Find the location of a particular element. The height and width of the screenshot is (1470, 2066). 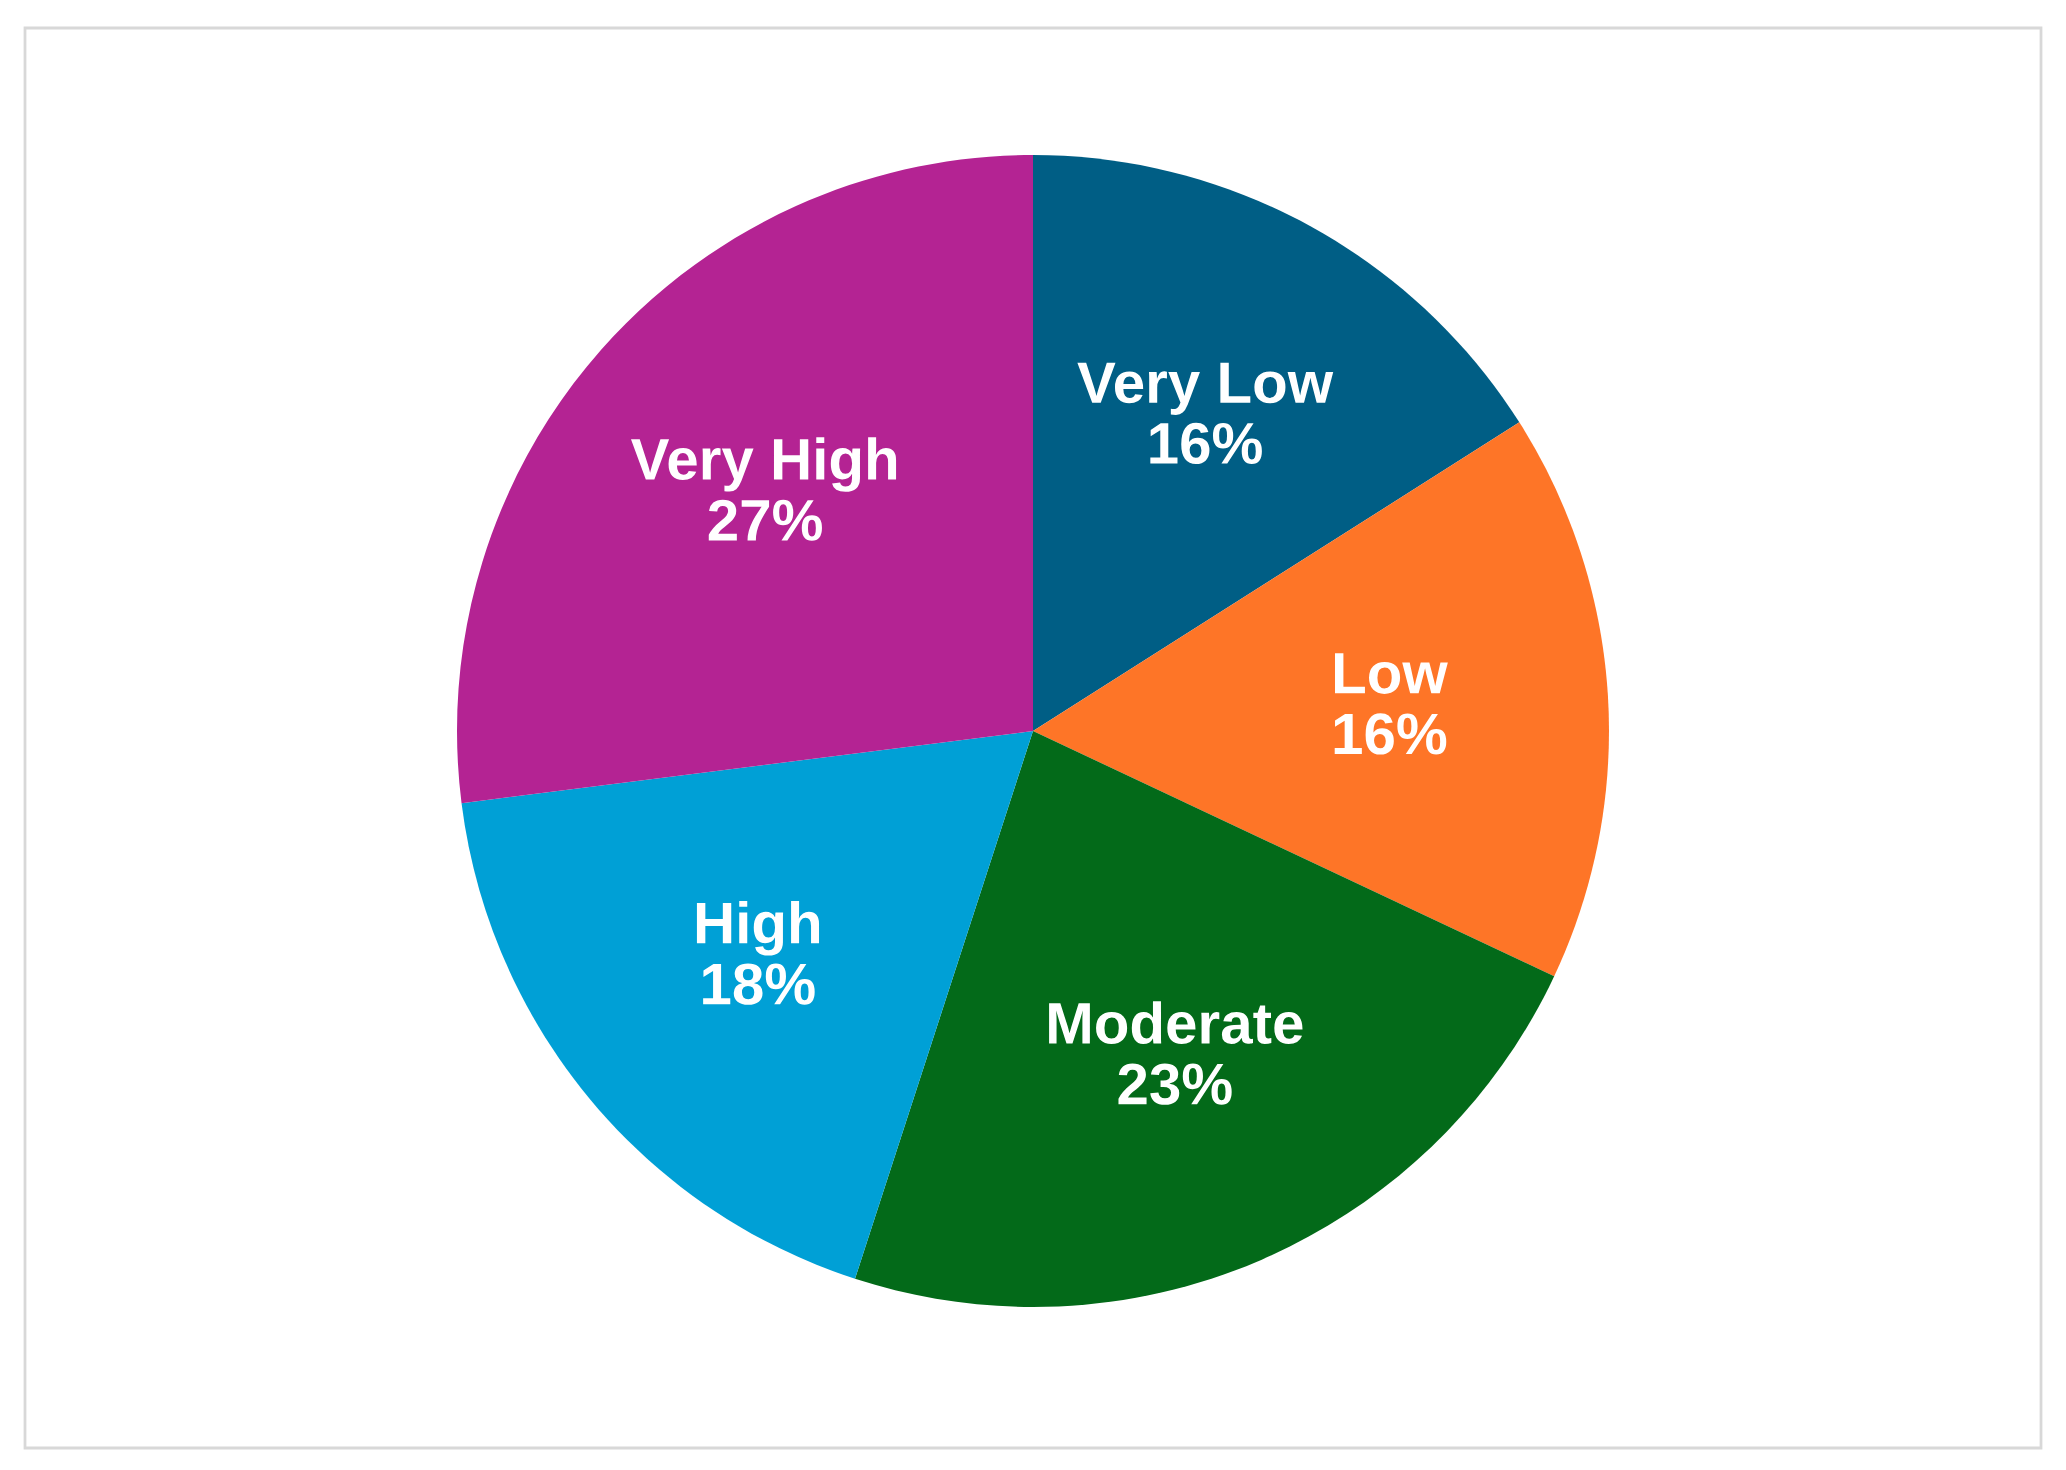

slice-label: Low is located at coordinates (1391, 673).